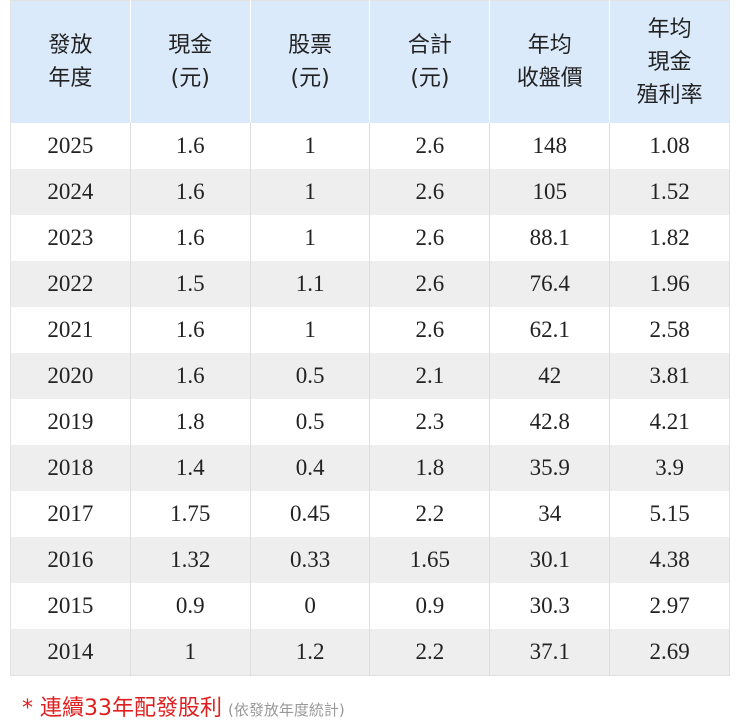 Image resolution: width=740 pixels, height=723 pixels. What do you see at coordinates (550, 514) in the screenshot?
I see `table-cell: 34` at bounding box center [550, 514].